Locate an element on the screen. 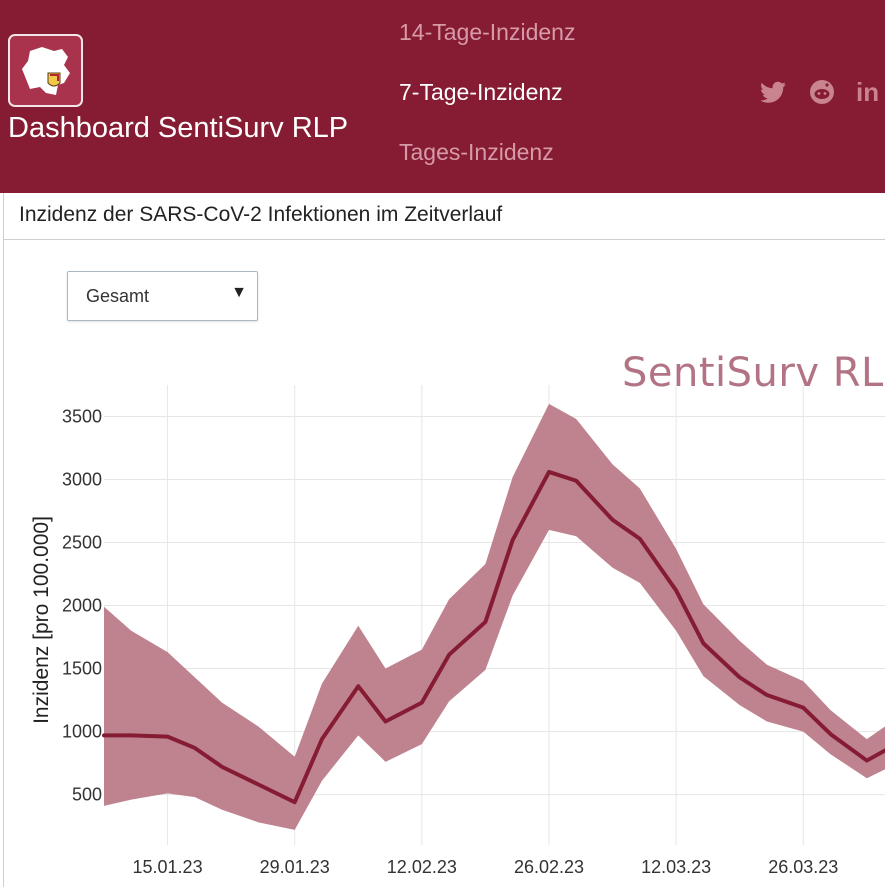 Image resolution: width=885 pixels, height=887 pixels. reddit-link is located at coordinates (822, 92).